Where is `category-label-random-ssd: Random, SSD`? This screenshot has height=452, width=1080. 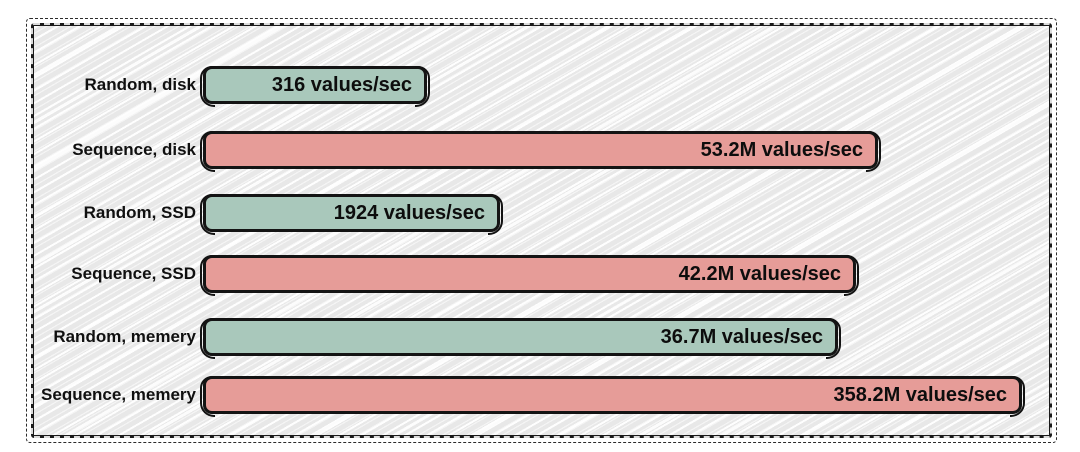 category-label-random-ssd: Random, SSD is located at coordinates (139, 212).